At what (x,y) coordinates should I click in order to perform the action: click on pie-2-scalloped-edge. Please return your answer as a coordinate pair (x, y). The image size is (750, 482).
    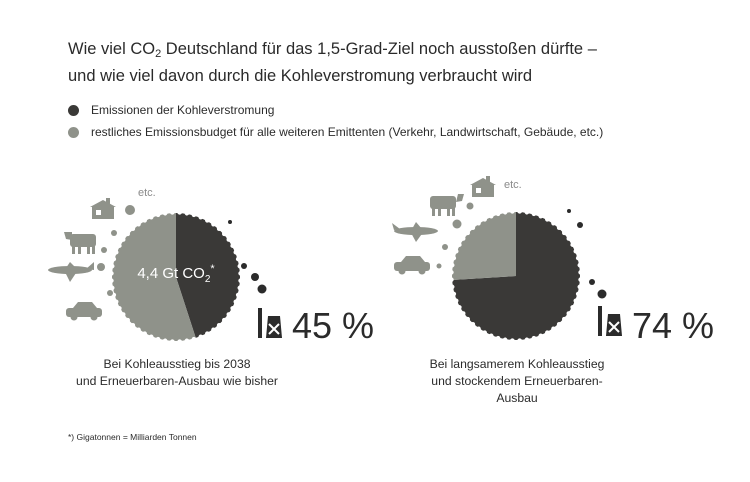
    Looking at the image, I should click on (516, 276).